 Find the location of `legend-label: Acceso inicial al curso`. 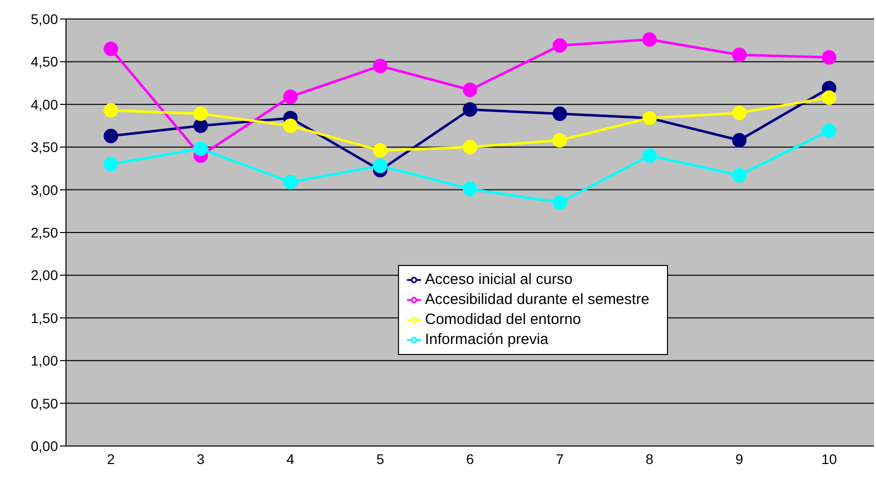

legend-label: Acceso inicial al curso is located at coordinates (499, 279).